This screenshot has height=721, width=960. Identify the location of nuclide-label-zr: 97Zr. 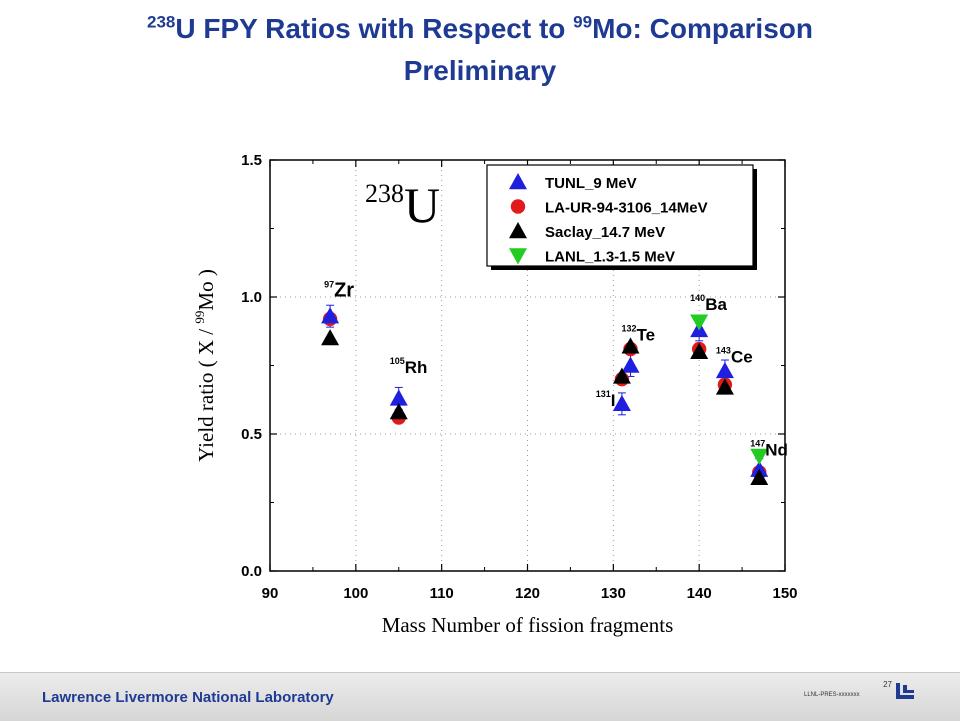
(339, 291).